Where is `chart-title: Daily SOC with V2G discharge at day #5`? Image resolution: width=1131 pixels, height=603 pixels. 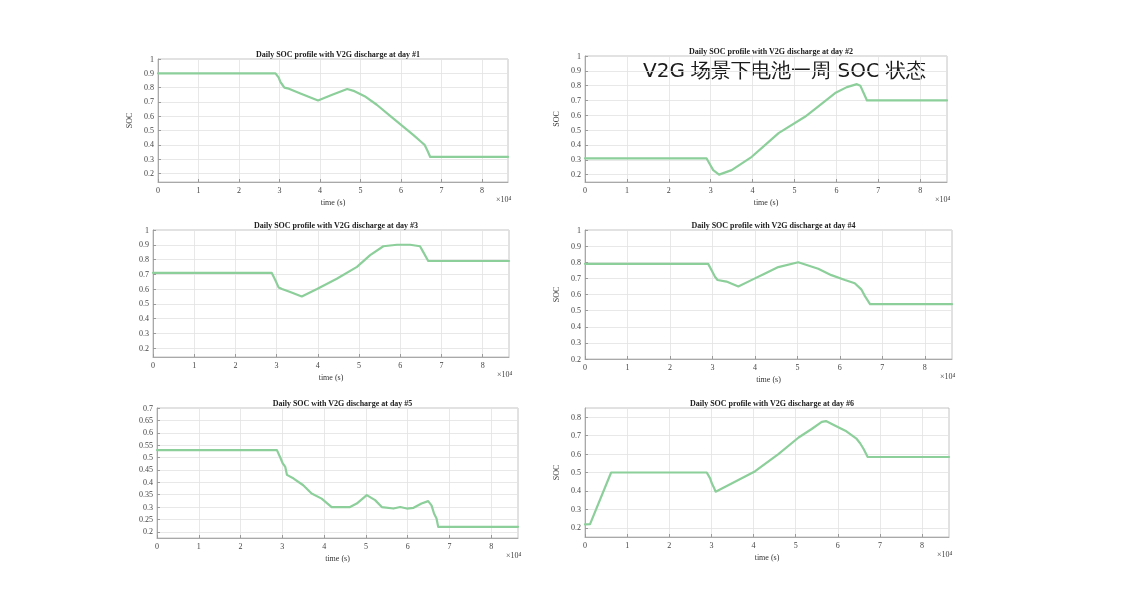 chart-title: Daily SOC with V2G discharge at day #5 is located at coordinates (342, 403).